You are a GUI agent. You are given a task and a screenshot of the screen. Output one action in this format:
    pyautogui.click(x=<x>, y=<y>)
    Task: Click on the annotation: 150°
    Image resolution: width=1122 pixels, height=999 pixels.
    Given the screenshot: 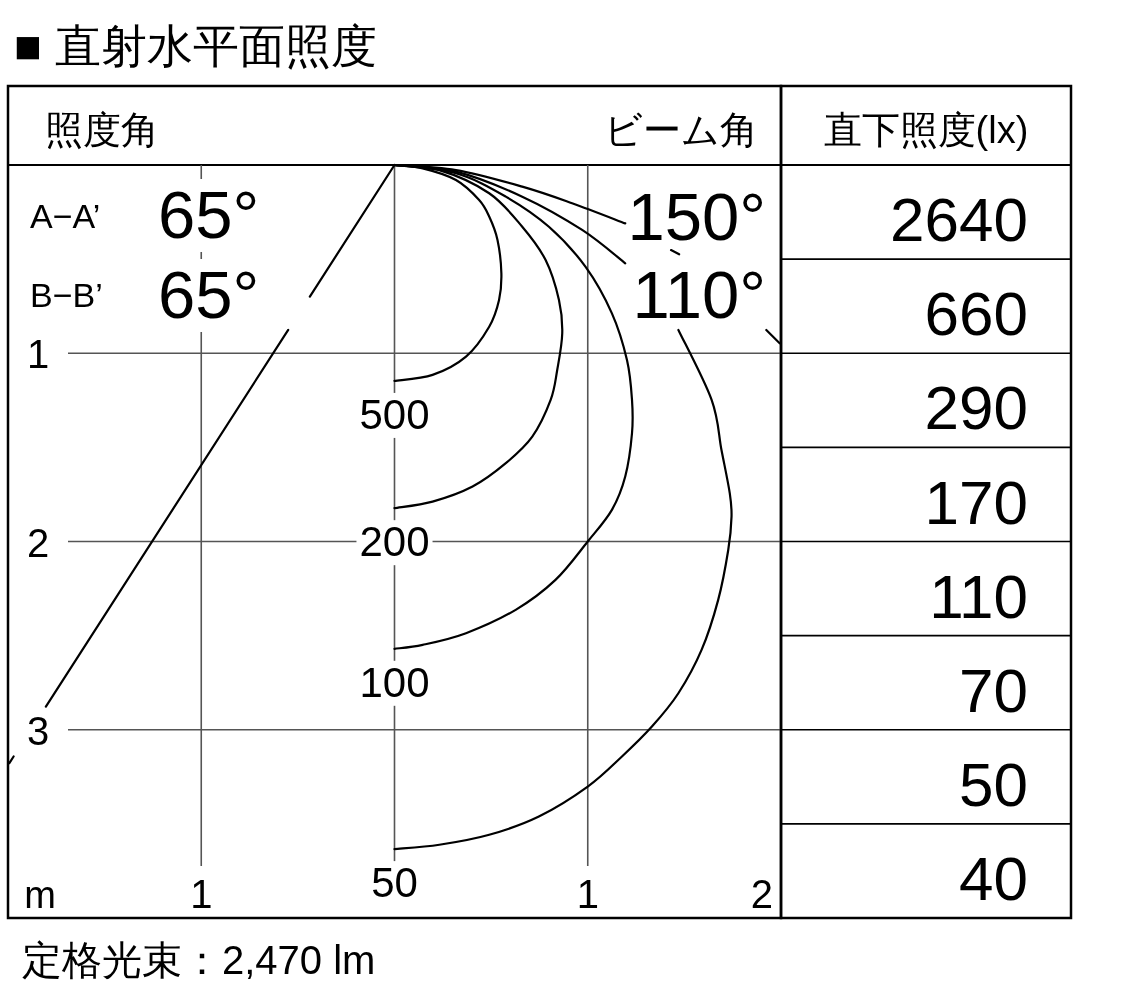 What is the action you would take?
    pyautogui.click(x=696, y=216)
    